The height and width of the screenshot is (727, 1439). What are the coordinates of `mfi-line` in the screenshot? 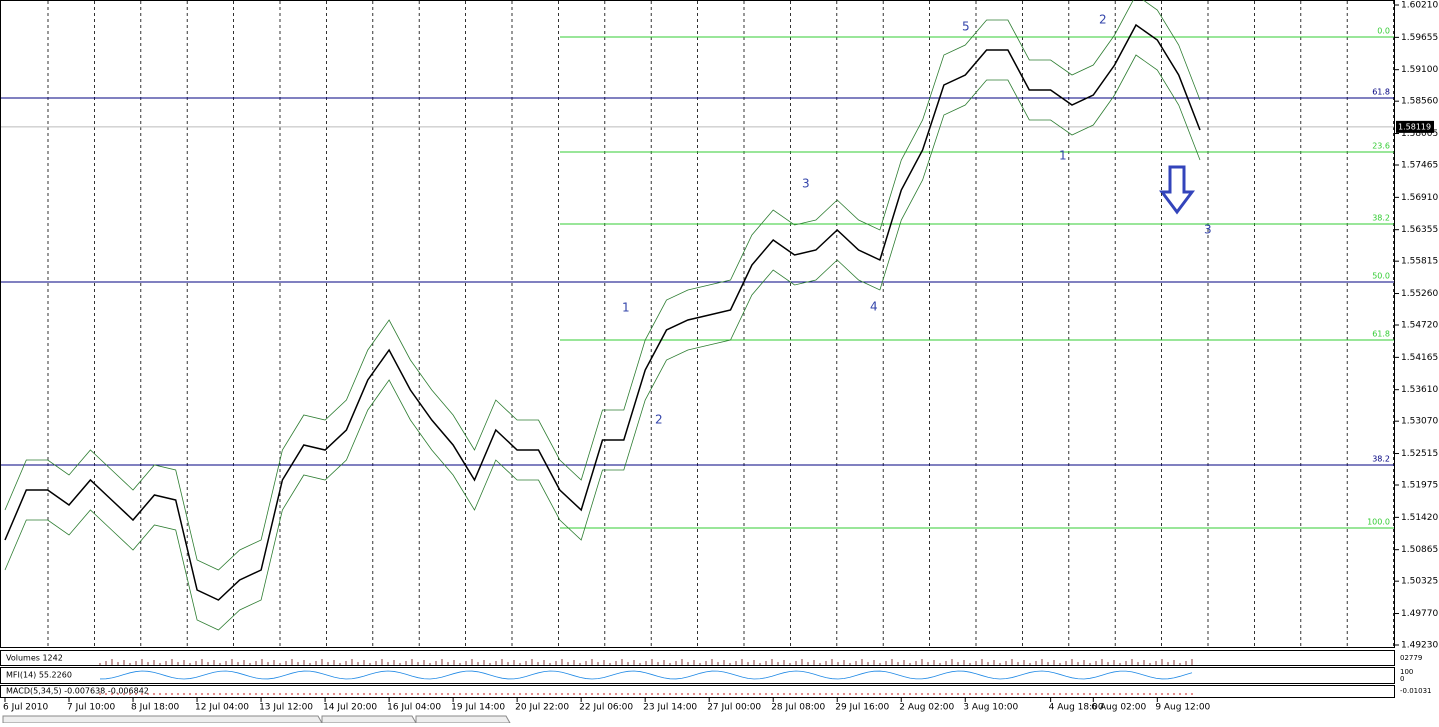 It's located at (646, 675).